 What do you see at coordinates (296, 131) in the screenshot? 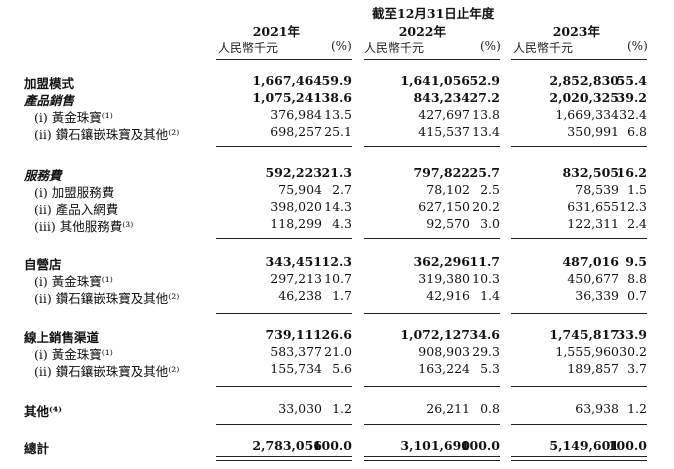
I see `row-value: 698,257` at bounding box center [296, 131].